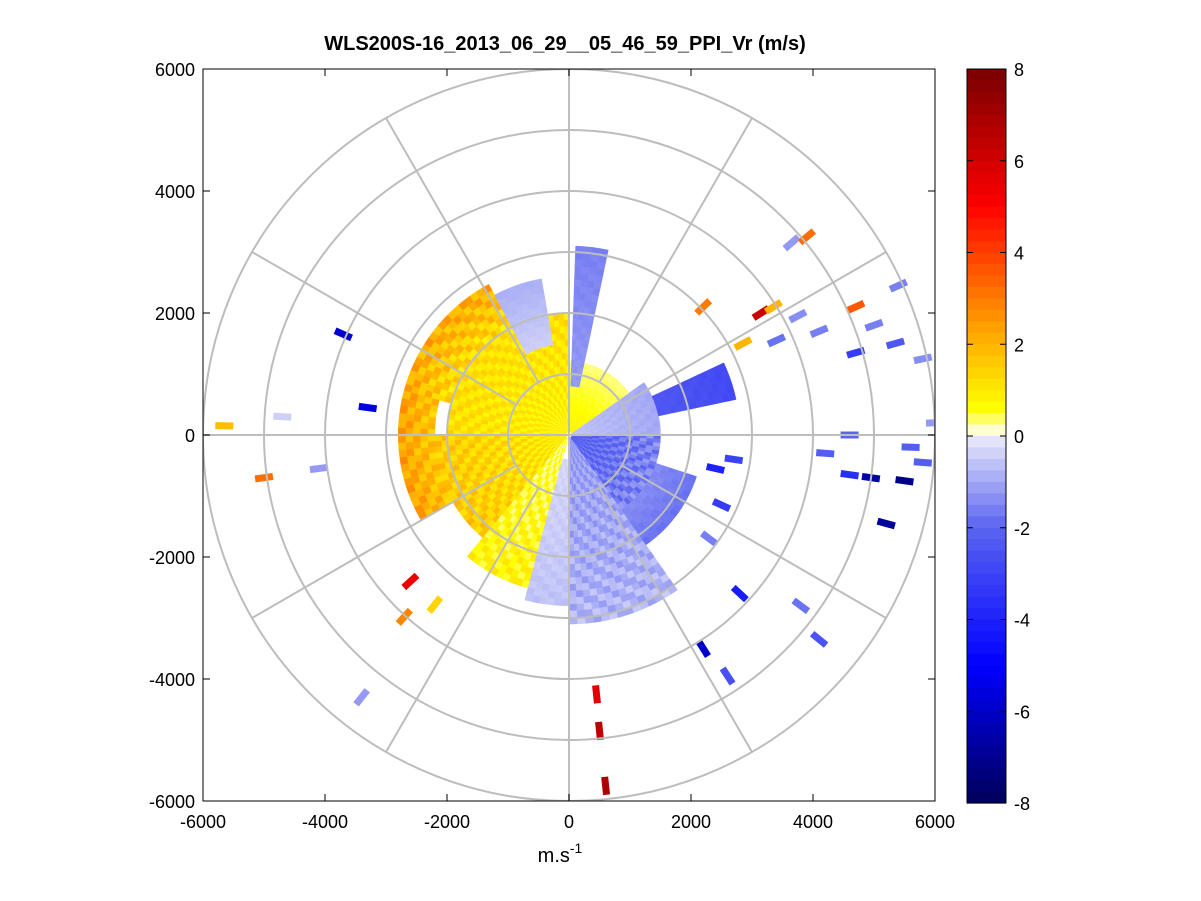 Image resolution: width=1201 pixels, height=901 pixels. What do you see at coordinates (1022, 712) in the screenshot?
I see `colorbar-tick-label: -6` at bounding box center [1022, 712].